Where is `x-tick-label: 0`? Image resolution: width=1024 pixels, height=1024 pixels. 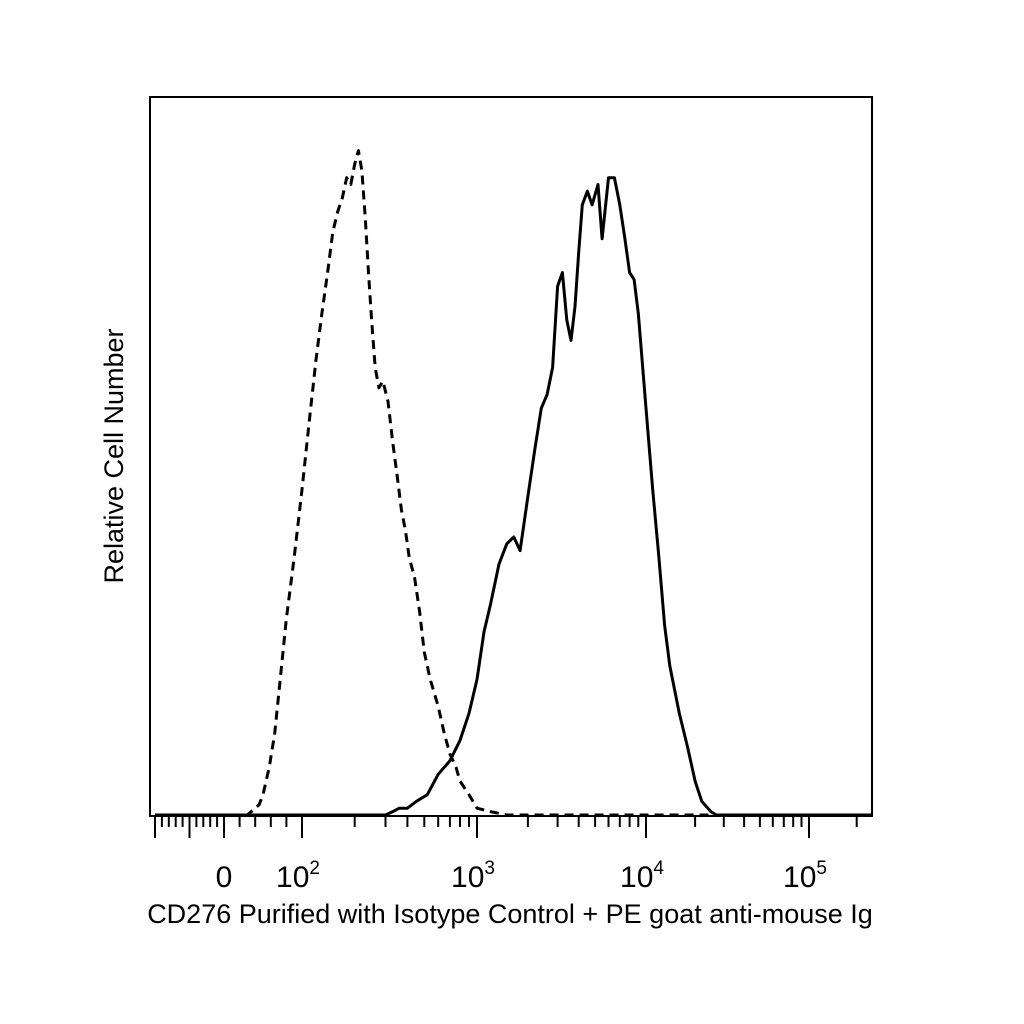 x-tick-label: 0 is located at coordinates (224, 877).